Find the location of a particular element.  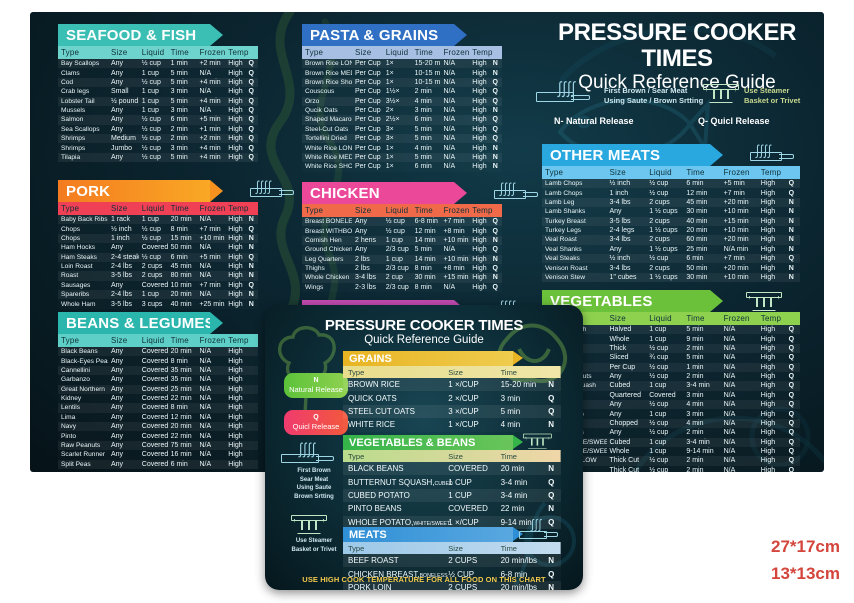

table-row: Garbanzo Any Covered 35 min N/A High is located at coordinates (158, 379).